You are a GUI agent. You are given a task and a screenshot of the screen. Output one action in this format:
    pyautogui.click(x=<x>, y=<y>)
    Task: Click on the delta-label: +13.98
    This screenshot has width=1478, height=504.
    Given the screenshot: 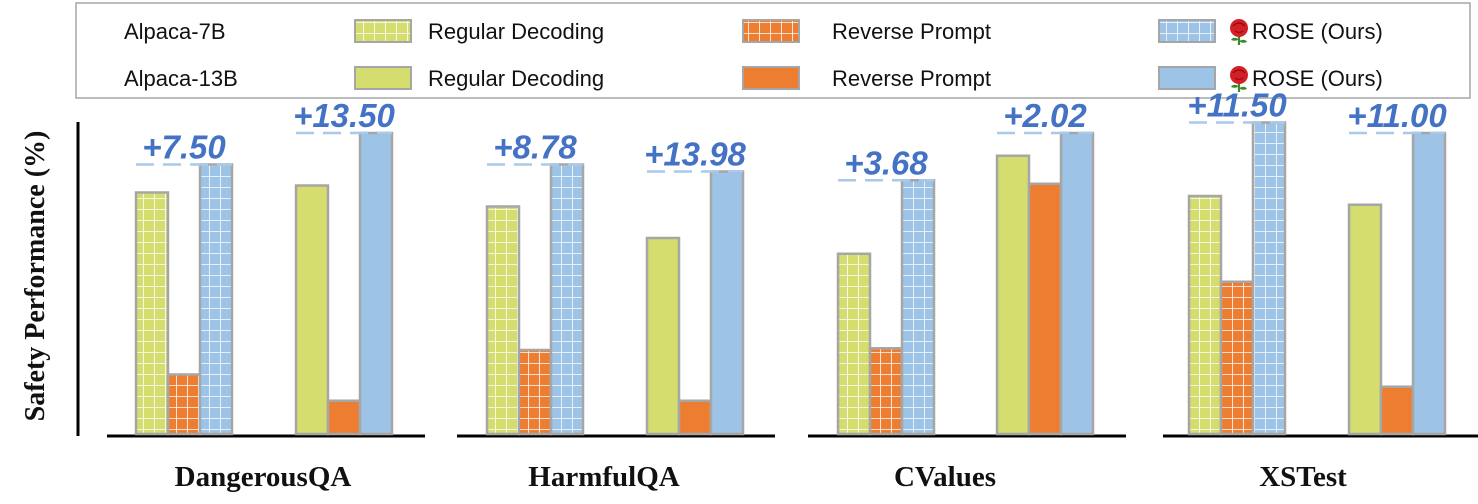 What is the action you would take?
    pyautogui.click(x=695, y=154)
    